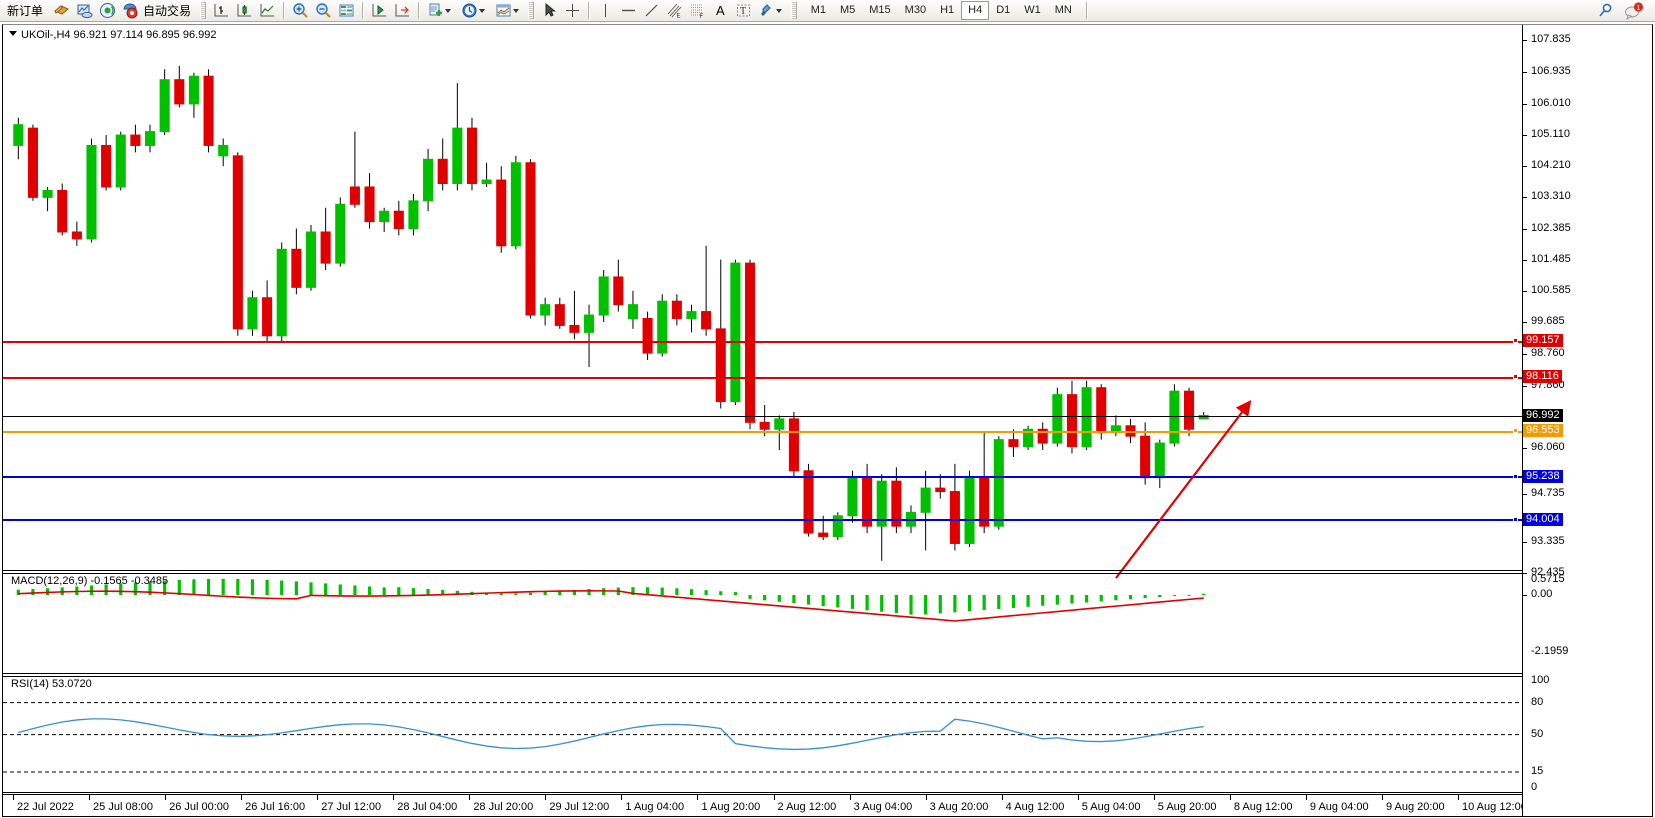  Describe the element at coordinates (244, 11) in the screenshot. I see `candlestick-chart-button` at that location.